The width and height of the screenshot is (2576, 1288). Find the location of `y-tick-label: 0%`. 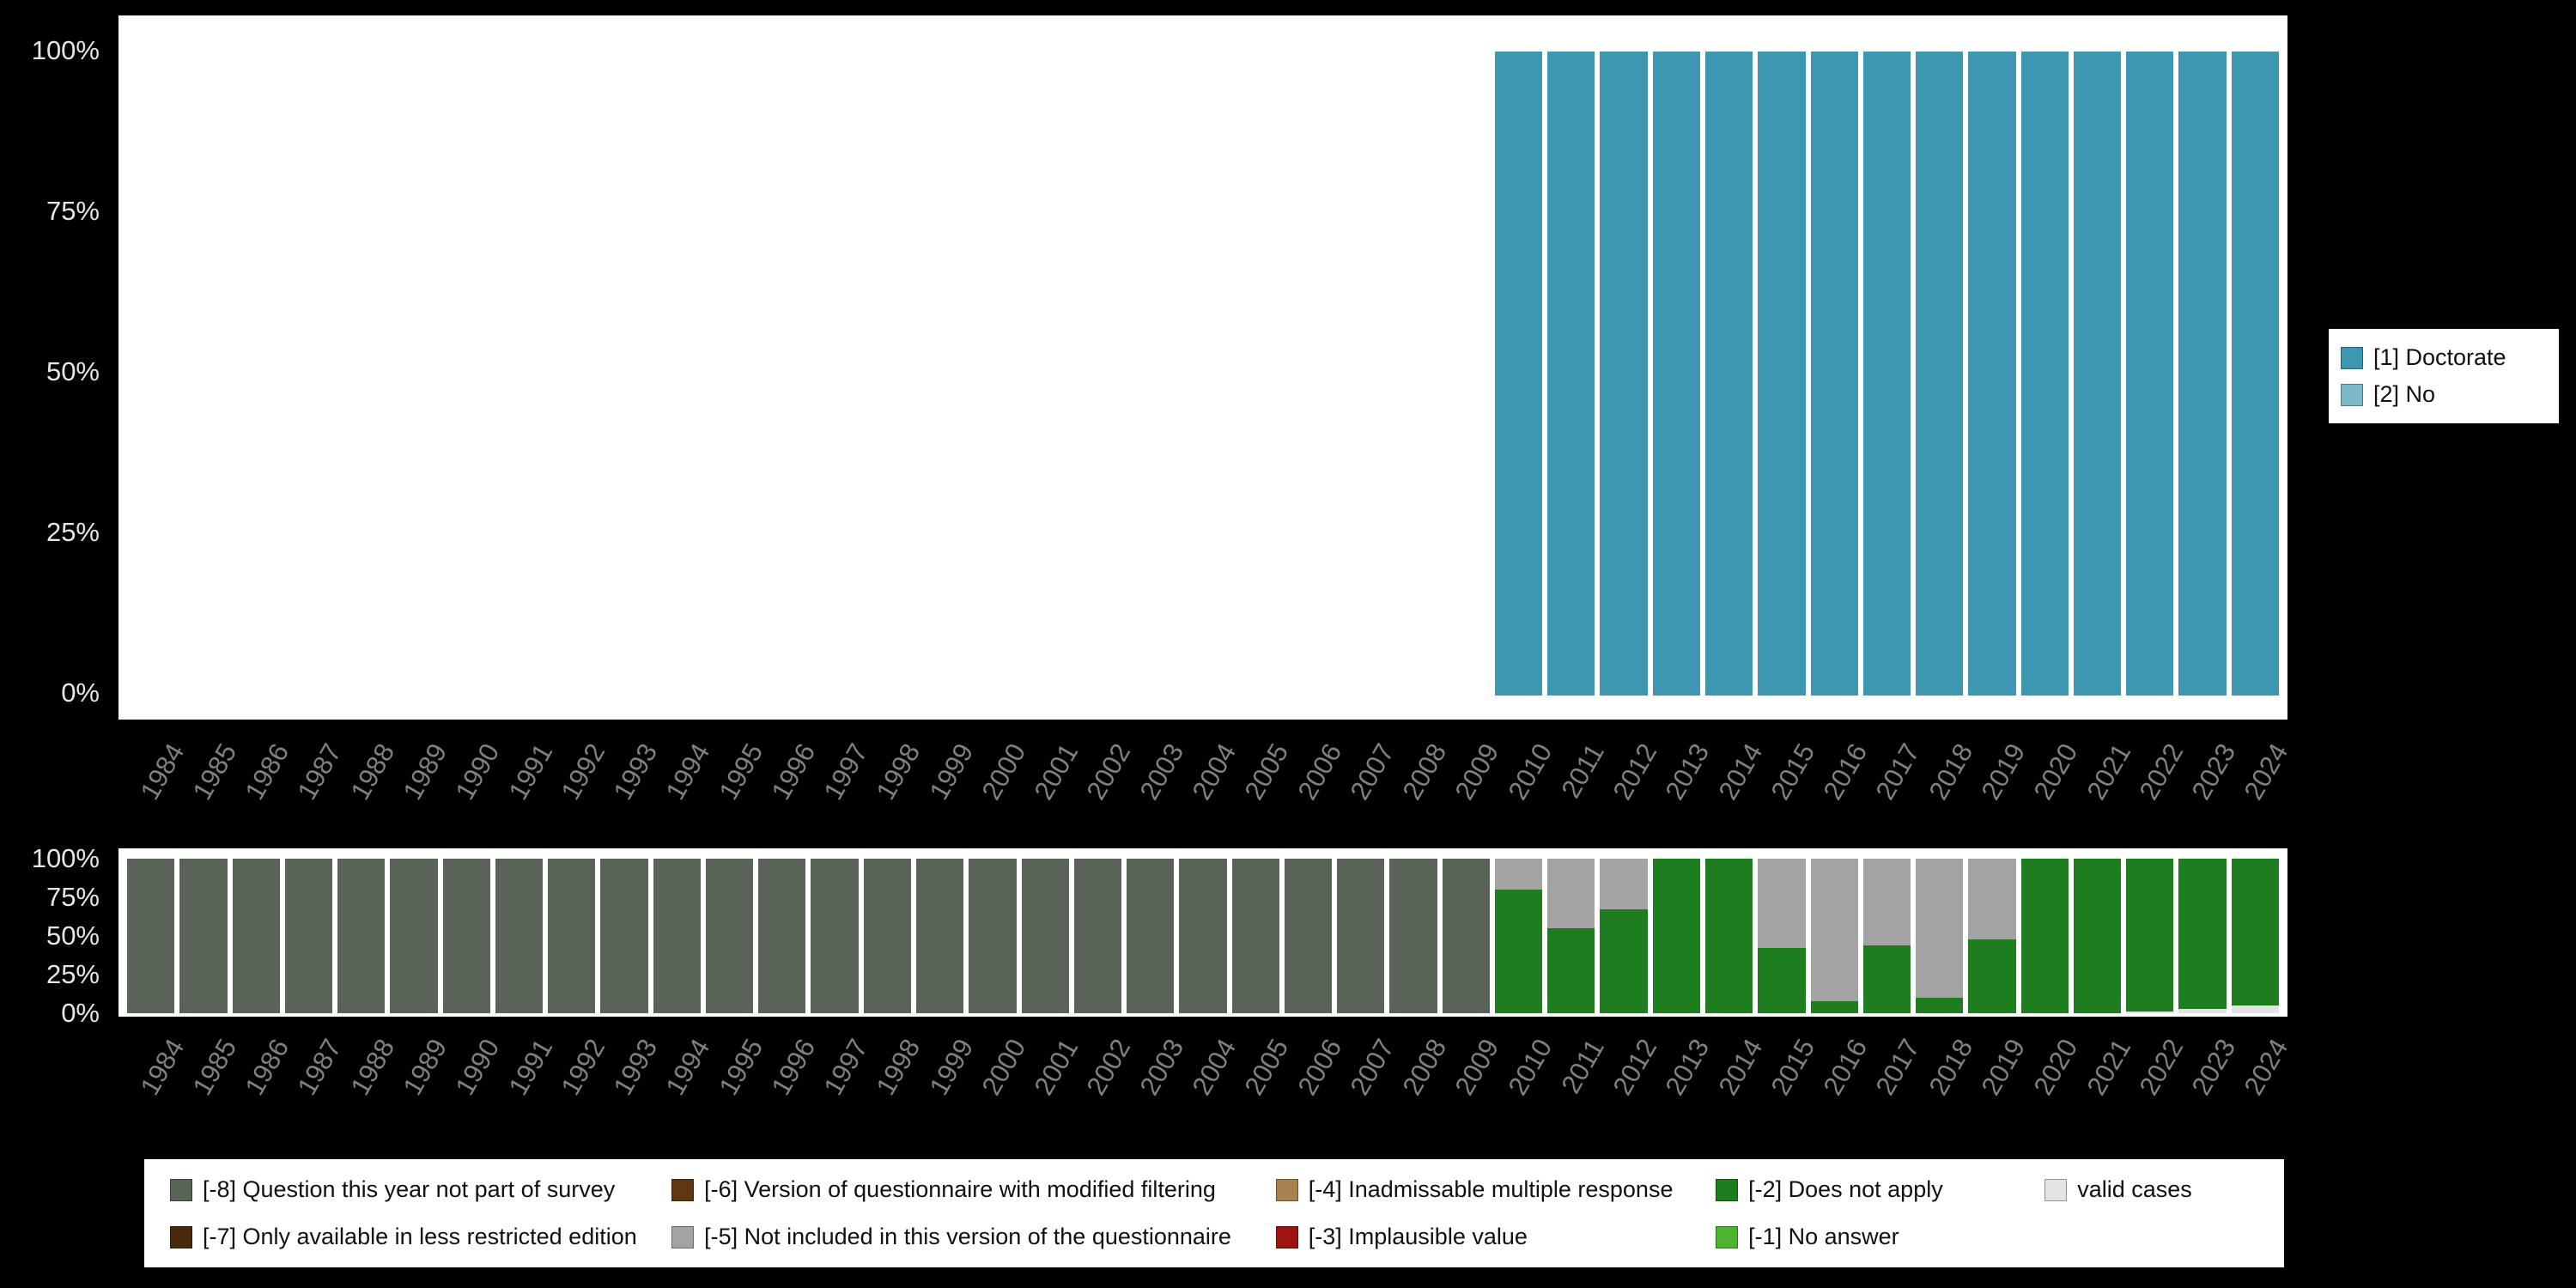

y-tick-label: 0% is located at coordinates (80, 1013).